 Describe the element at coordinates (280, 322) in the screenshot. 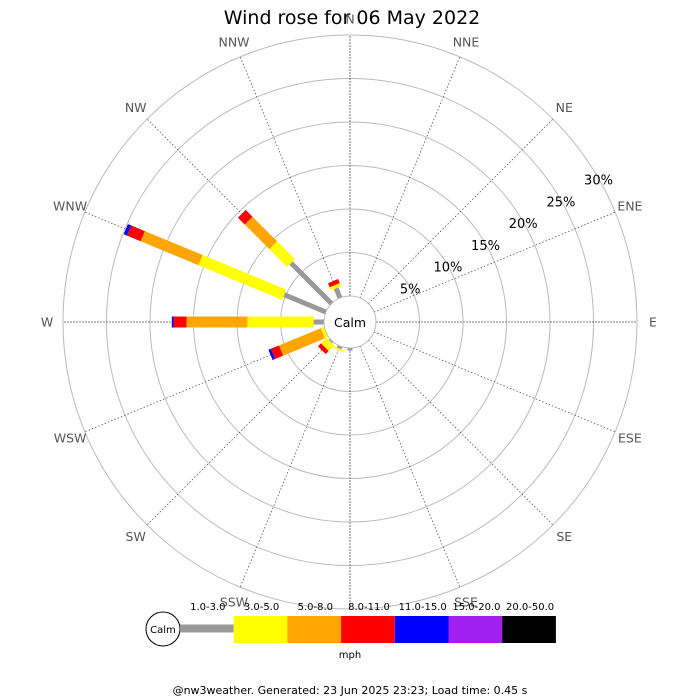

I see `bar-w-3.0-5.0` at that location.